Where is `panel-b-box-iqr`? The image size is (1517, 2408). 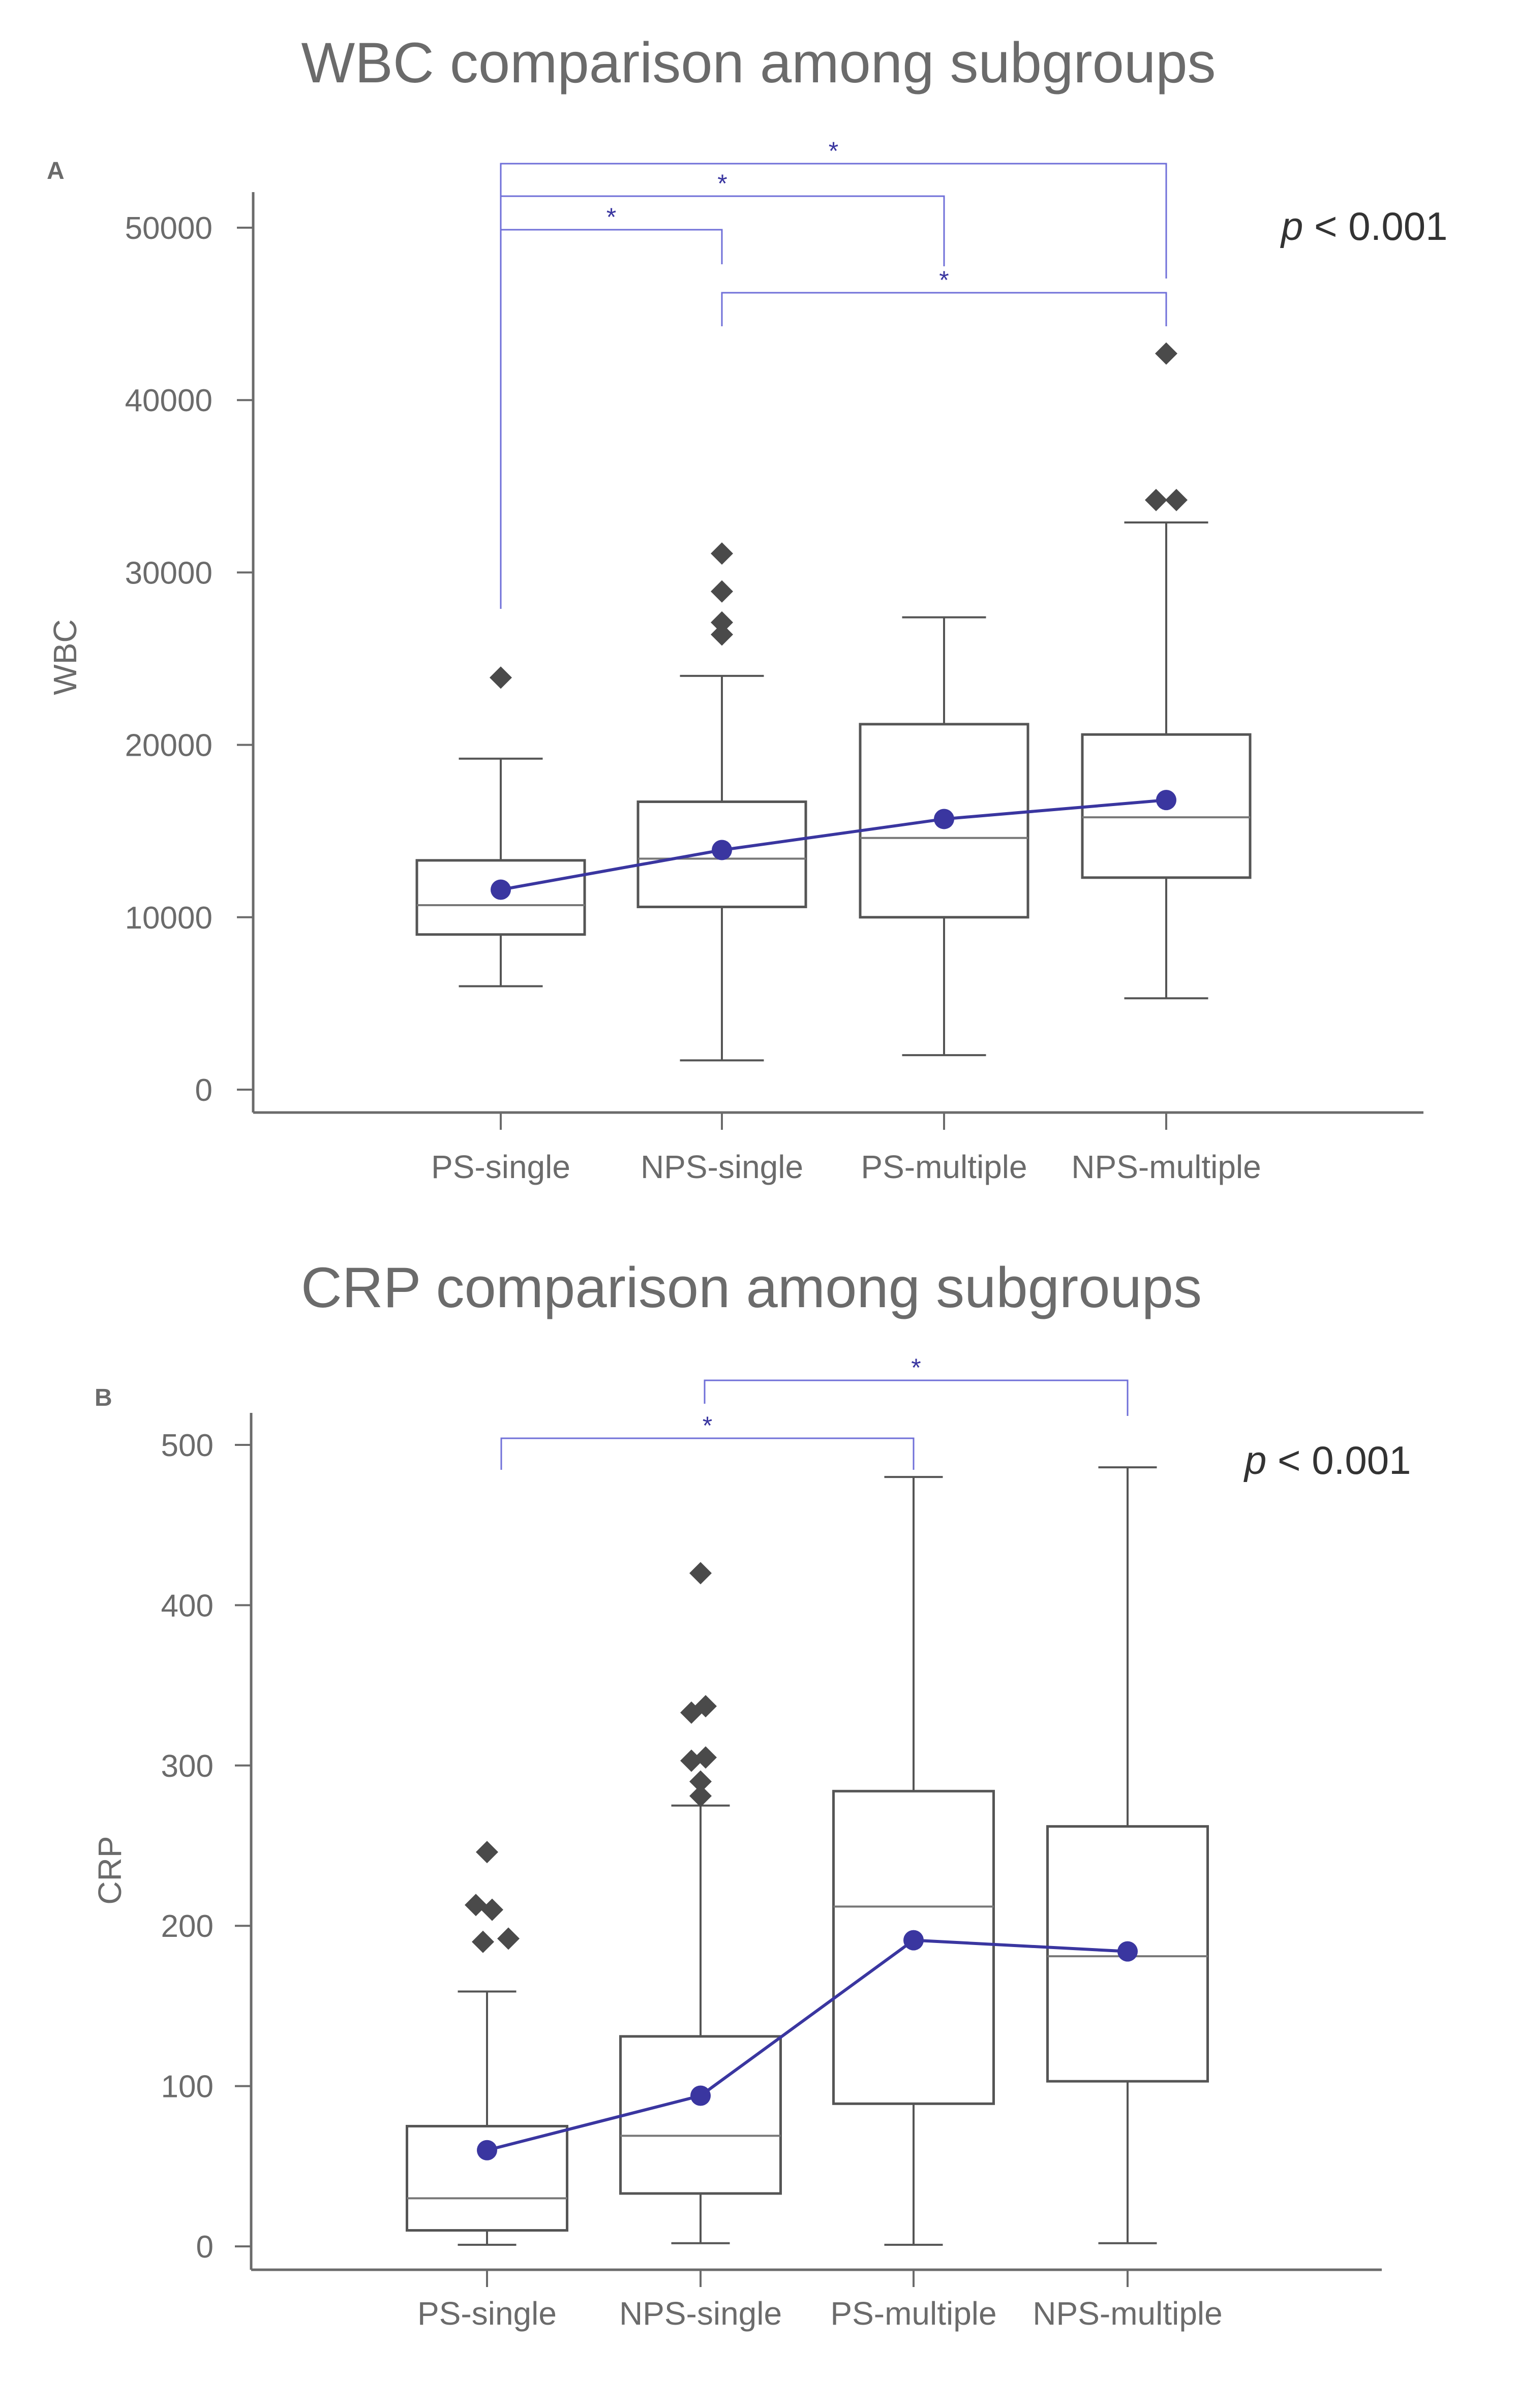 panel-b-box-iqr is located at coordinates (700, 2115).